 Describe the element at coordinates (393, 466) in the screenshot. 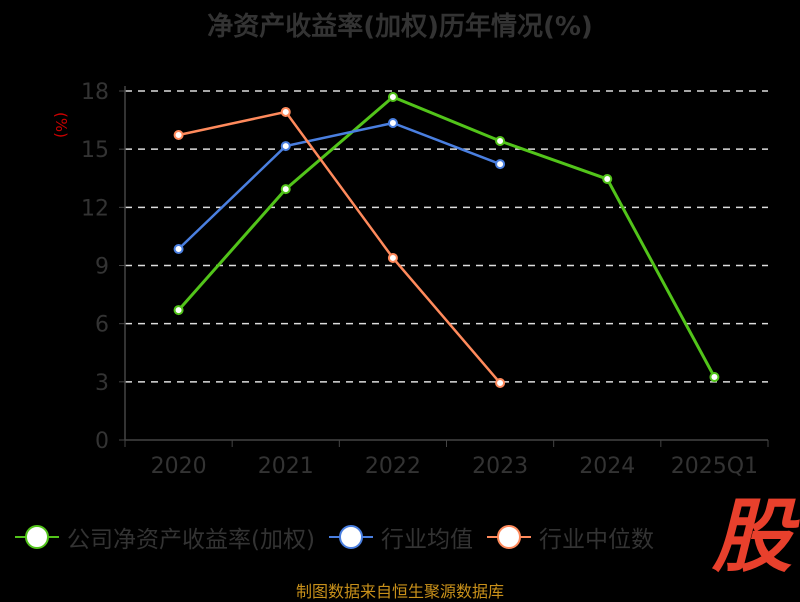

I see `x-tick-label: 2022` at that location.